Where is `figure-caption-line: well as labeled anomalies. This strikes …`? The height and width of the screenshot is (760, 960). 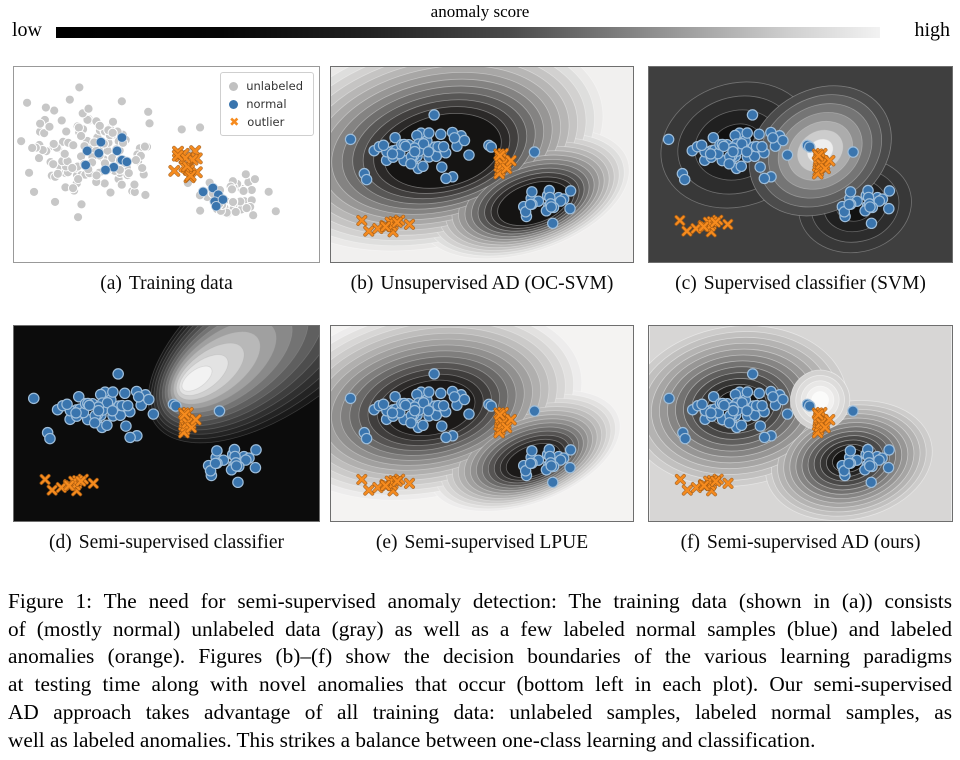
figure-caption-line: well as labeled anomalies. This strikes … is located at coordinates (412, 739).